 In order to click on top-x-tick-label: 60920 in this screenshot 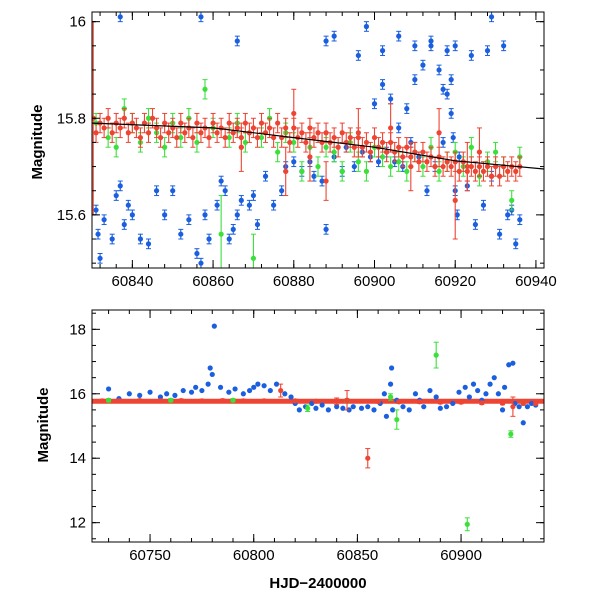, I will do `click(455, 281)`.